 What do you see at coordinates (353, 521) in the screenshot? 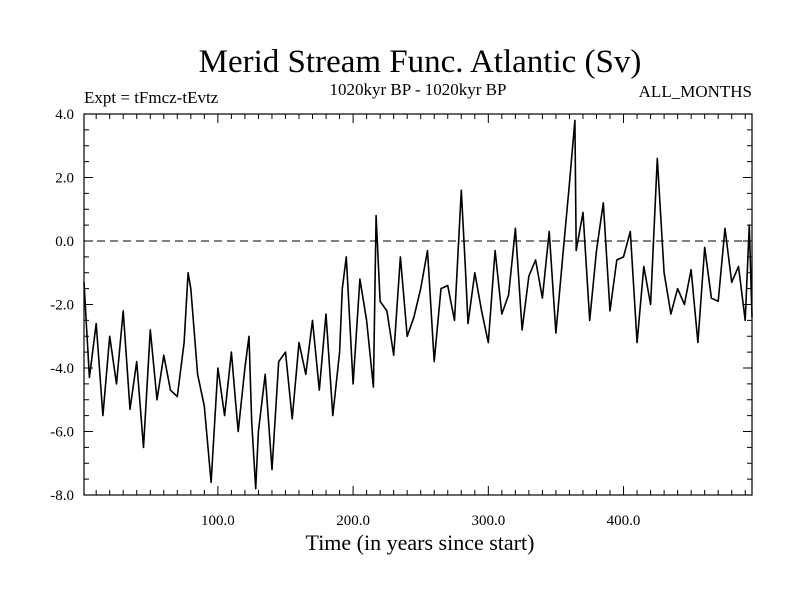
I see `x-tick-label: 200.0` at bounding box center [353, 521].